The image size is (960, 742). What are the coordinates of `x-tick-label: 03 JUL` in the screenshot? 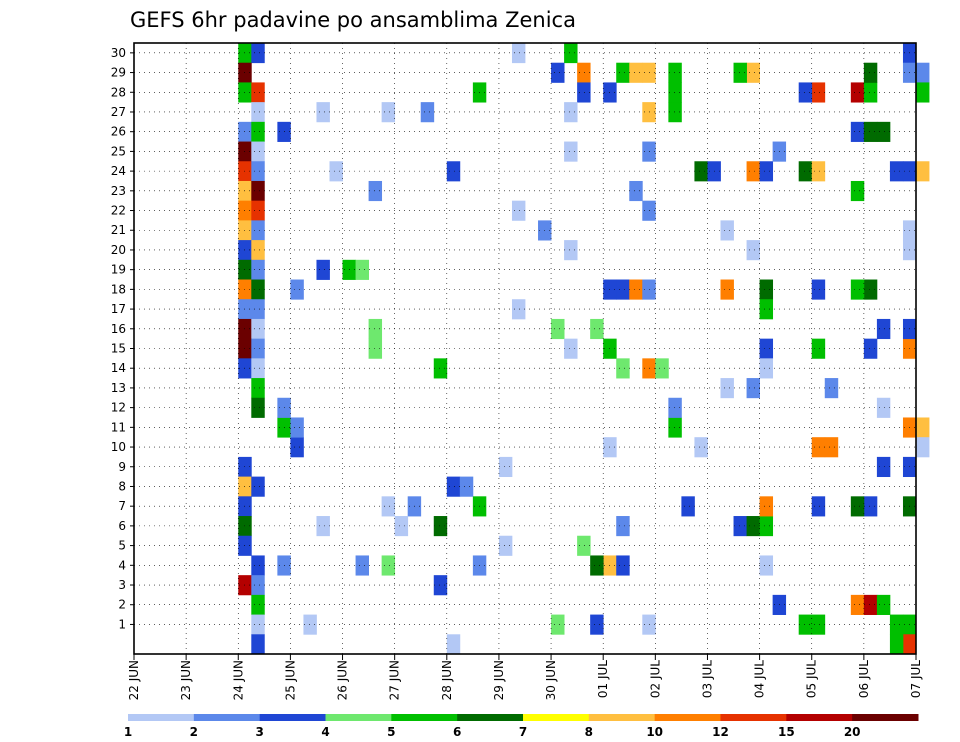 It's located at (707, 679).